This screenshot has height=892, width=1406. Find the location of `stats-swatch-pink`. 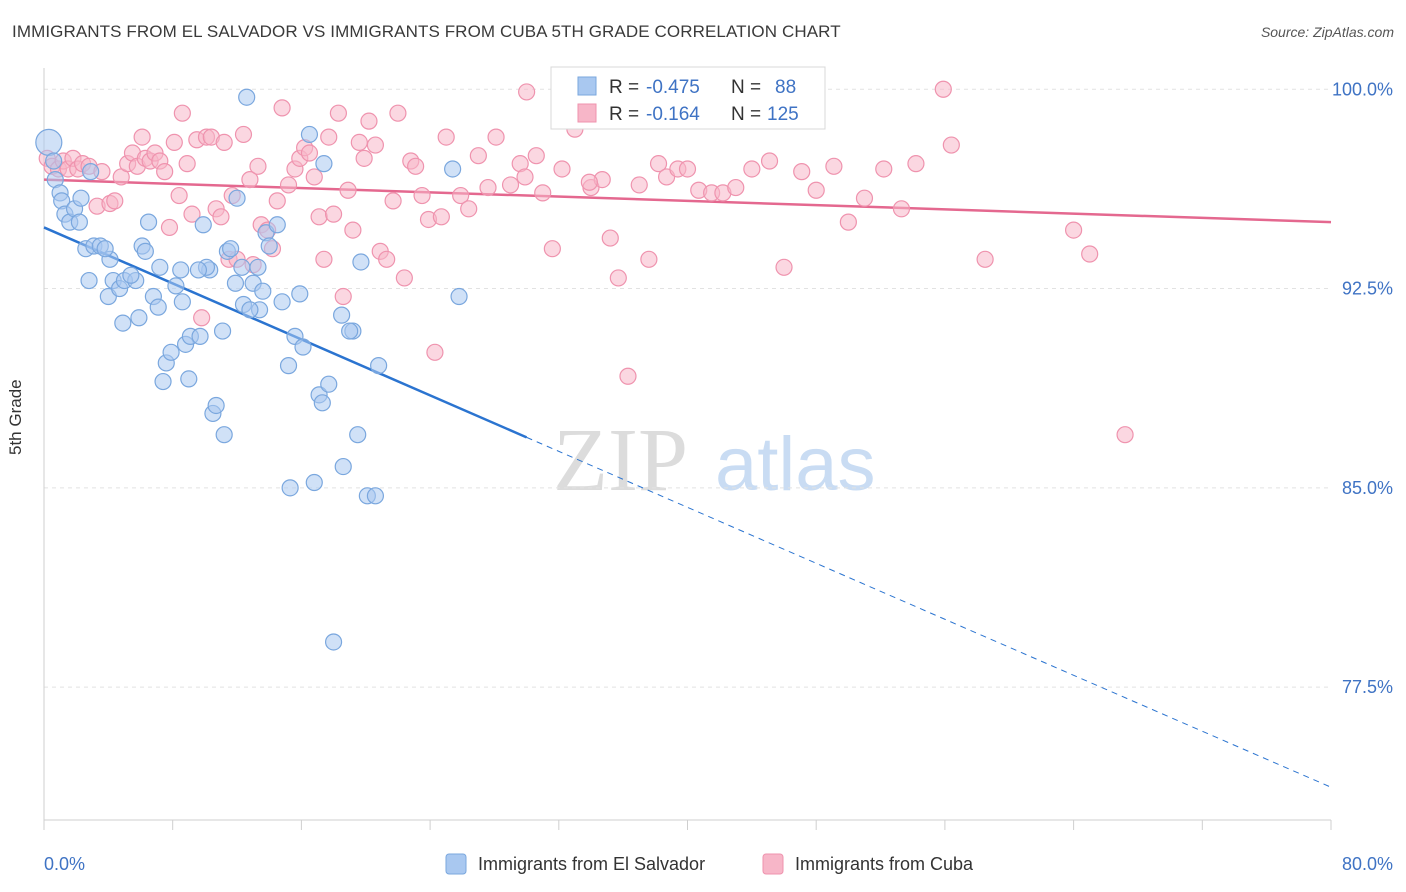

stats-swatch-pink is located at coordinates (587, 113).